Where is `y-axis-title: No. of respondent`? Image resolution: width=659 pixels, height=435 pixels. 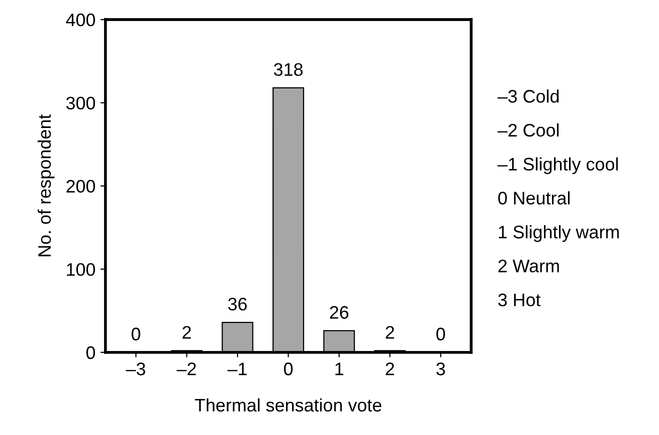 y-axis-title: No. of respondent is located at coordinates (46, 185).